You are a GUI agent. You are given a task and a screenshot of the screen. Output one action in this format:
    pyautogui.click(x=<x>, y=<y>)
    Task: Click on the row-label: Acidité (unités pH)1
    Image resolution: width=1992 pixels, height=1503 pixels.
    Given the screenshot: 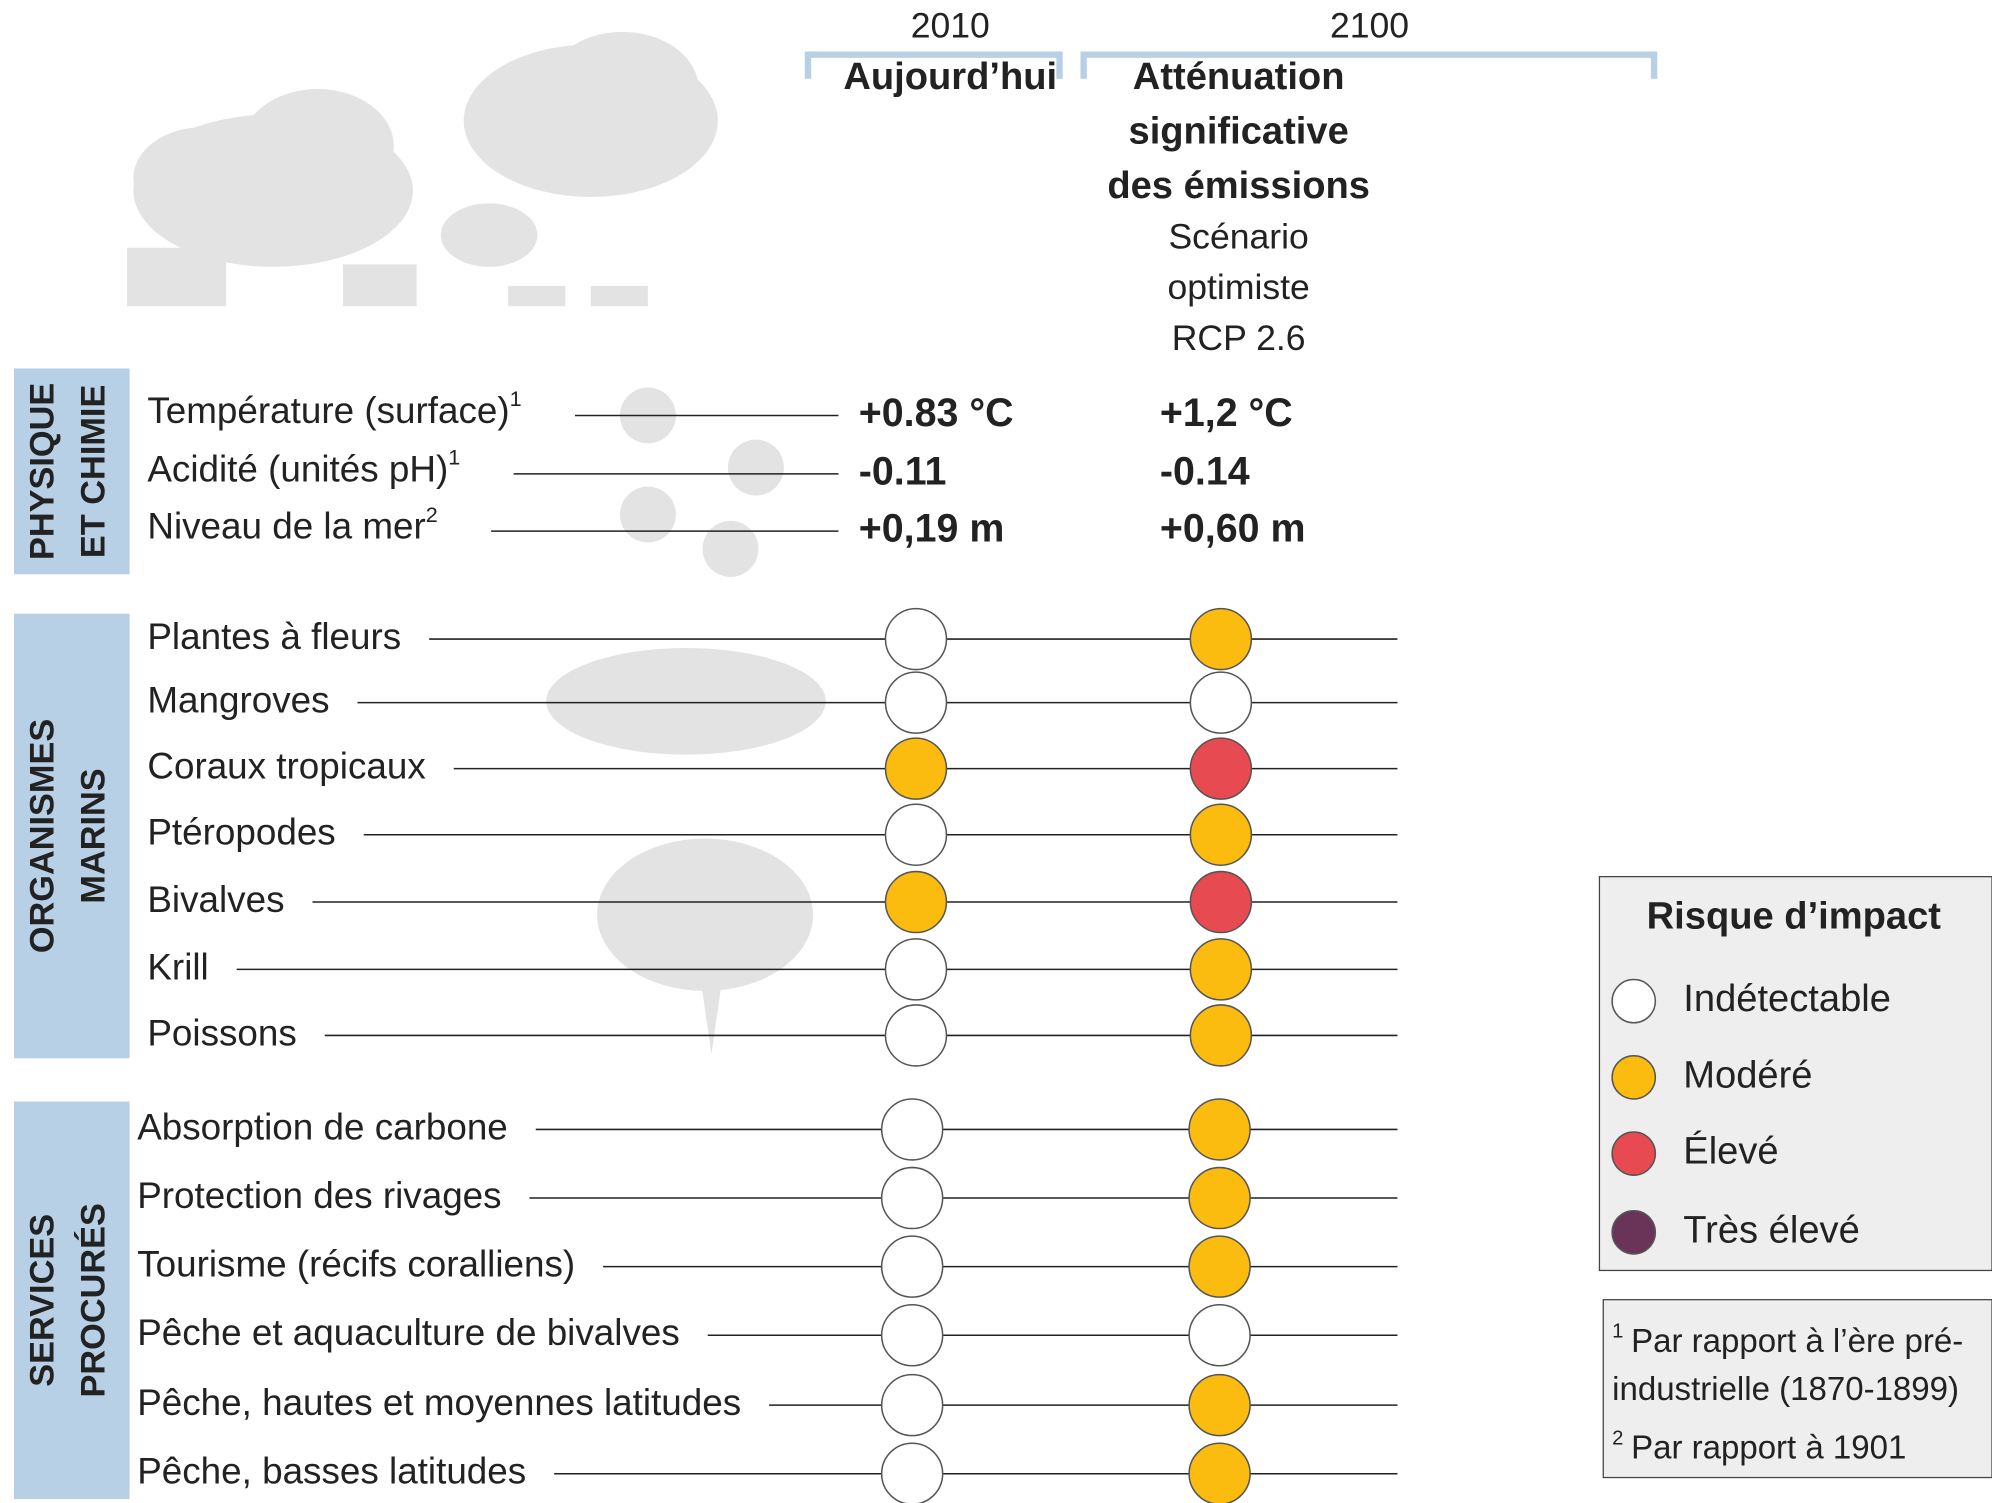 What is the action you would take?
    pyautogui.click(x=303, y=466)
    